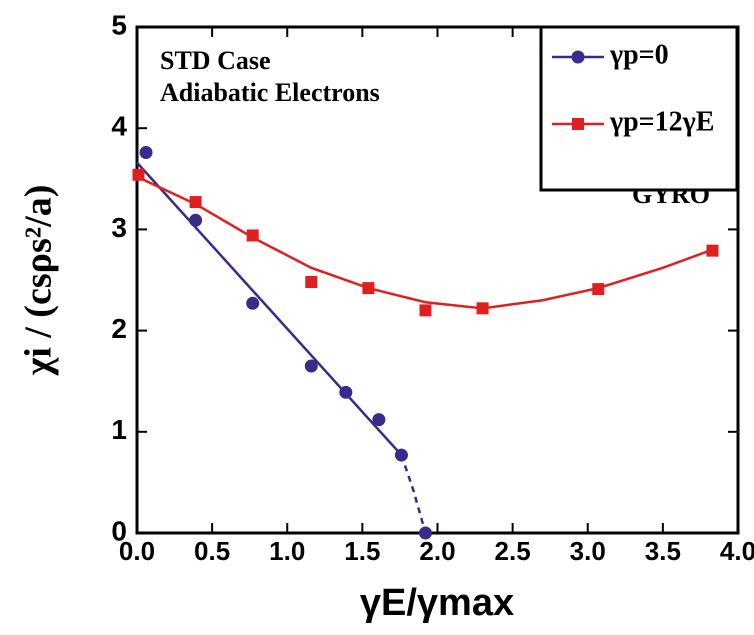  I want to click on annotation: Adiabatic Electrons, so click(270, 92).